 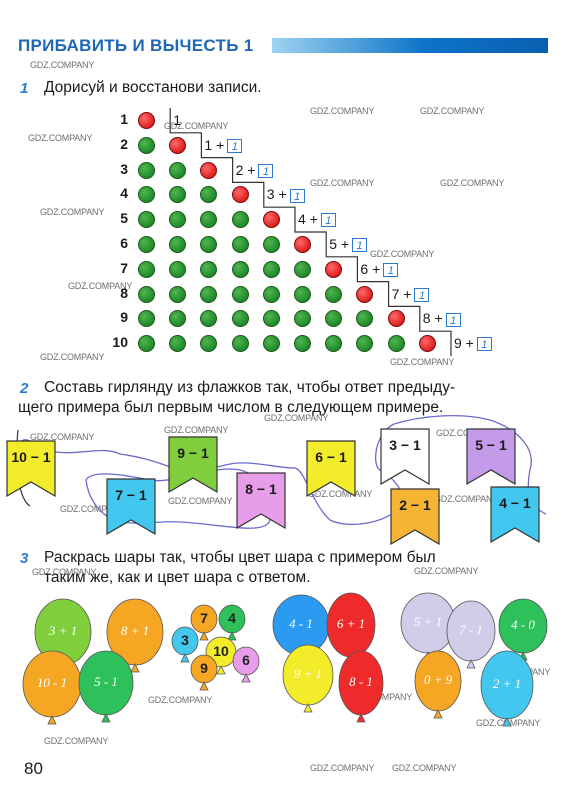 I want to click on row-expression: 1, so click(x=177, y=120).